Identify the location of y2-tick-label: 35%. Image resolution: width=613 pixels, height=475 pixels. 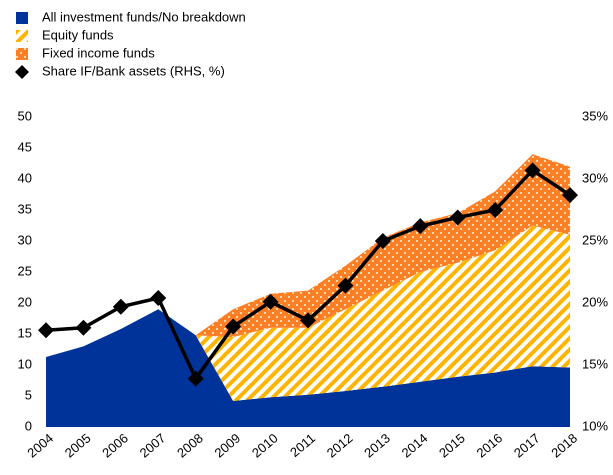
(595, 115).